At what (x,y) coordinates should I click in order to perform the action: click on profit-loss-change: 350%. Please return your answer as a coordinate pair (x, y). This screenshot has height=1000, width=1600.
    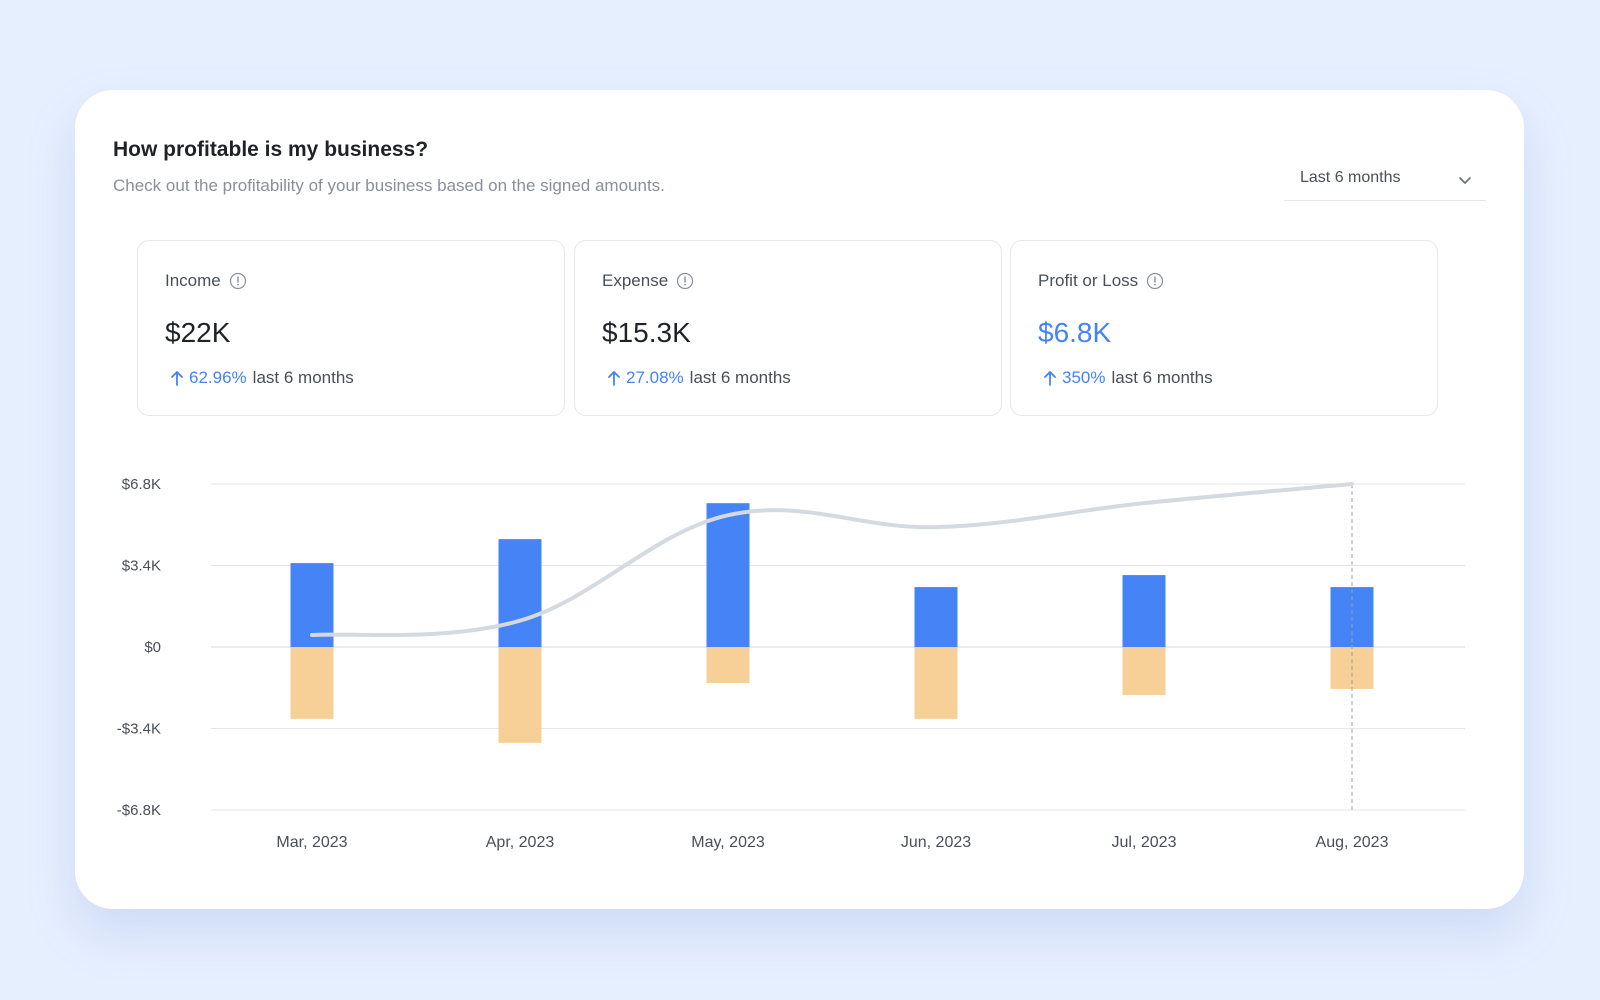
    Looking at the image, I should click on (1084, 377).